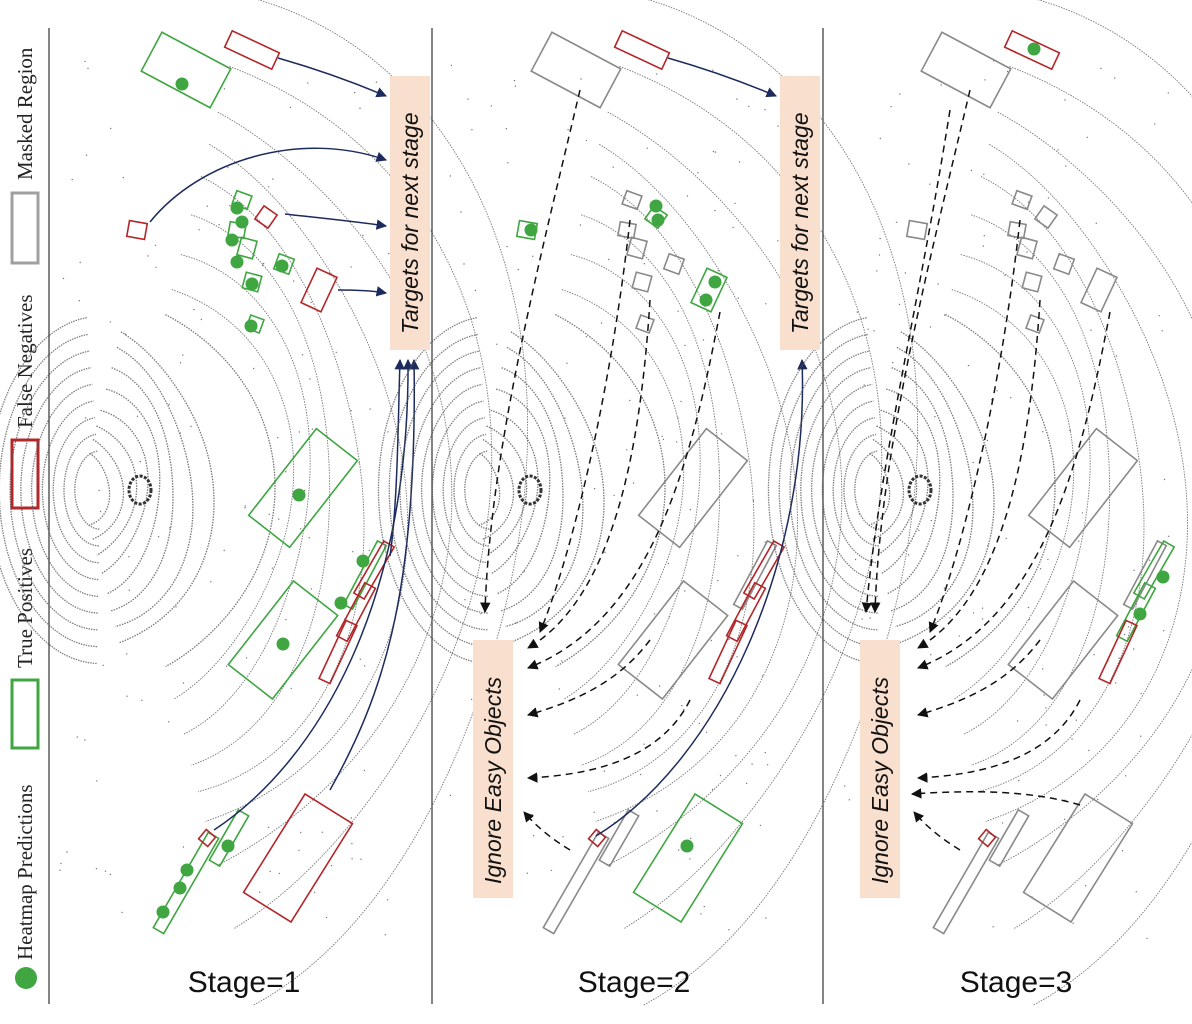 This screenshot has width=1192, height=1024. I want to click on legend-masked-swatch, so click(25, 228).